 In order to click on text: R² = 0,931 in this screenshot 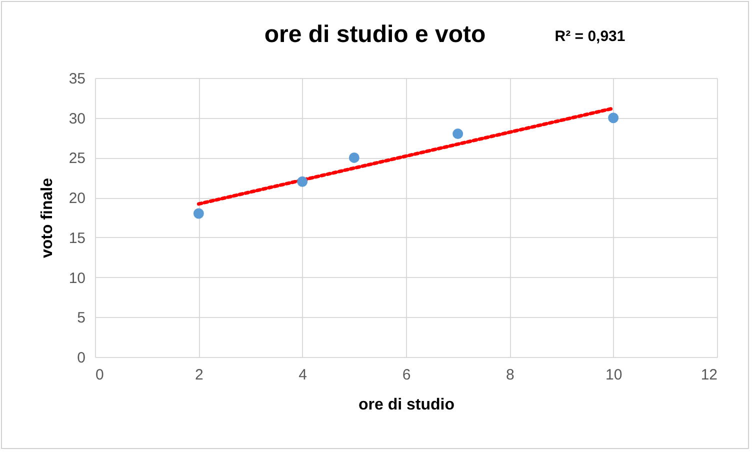, I will do `click(590, 36)`.